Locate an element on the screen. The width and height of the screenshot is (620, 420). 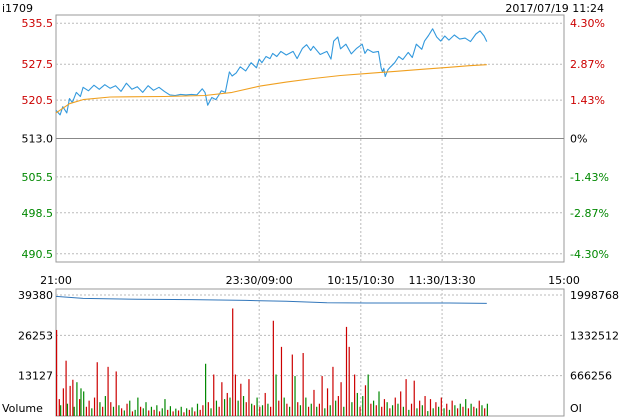
oi-axis-label: OI is located at coordinates (576, 408).